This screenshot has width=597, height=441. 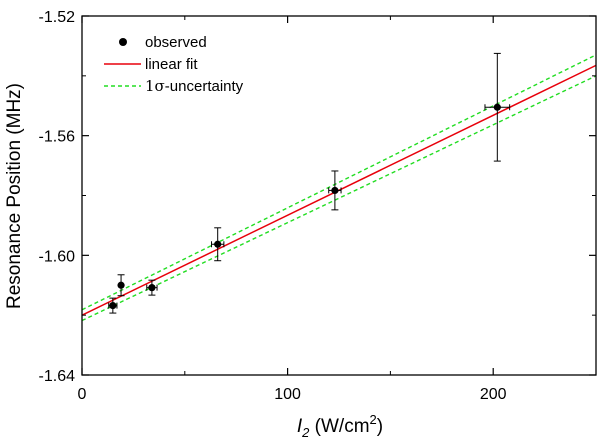 I want to click on y-tick-label: -1.64, so click(x=57, y=376).